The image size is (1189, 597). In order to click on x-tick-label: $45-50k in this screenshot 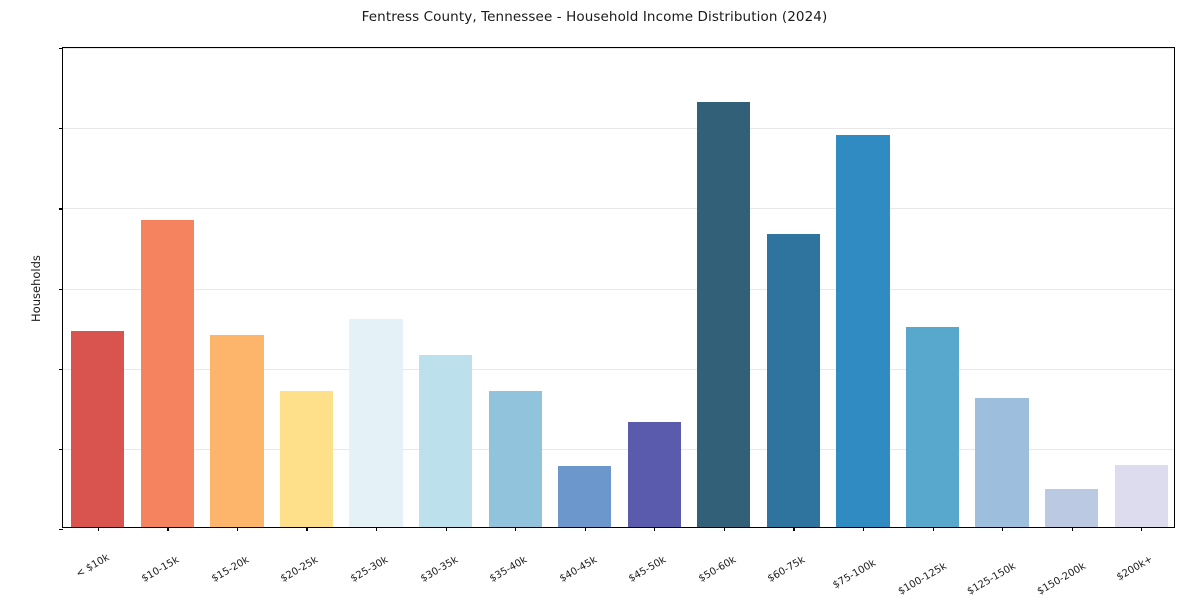, I will do `click(665, 559)`.